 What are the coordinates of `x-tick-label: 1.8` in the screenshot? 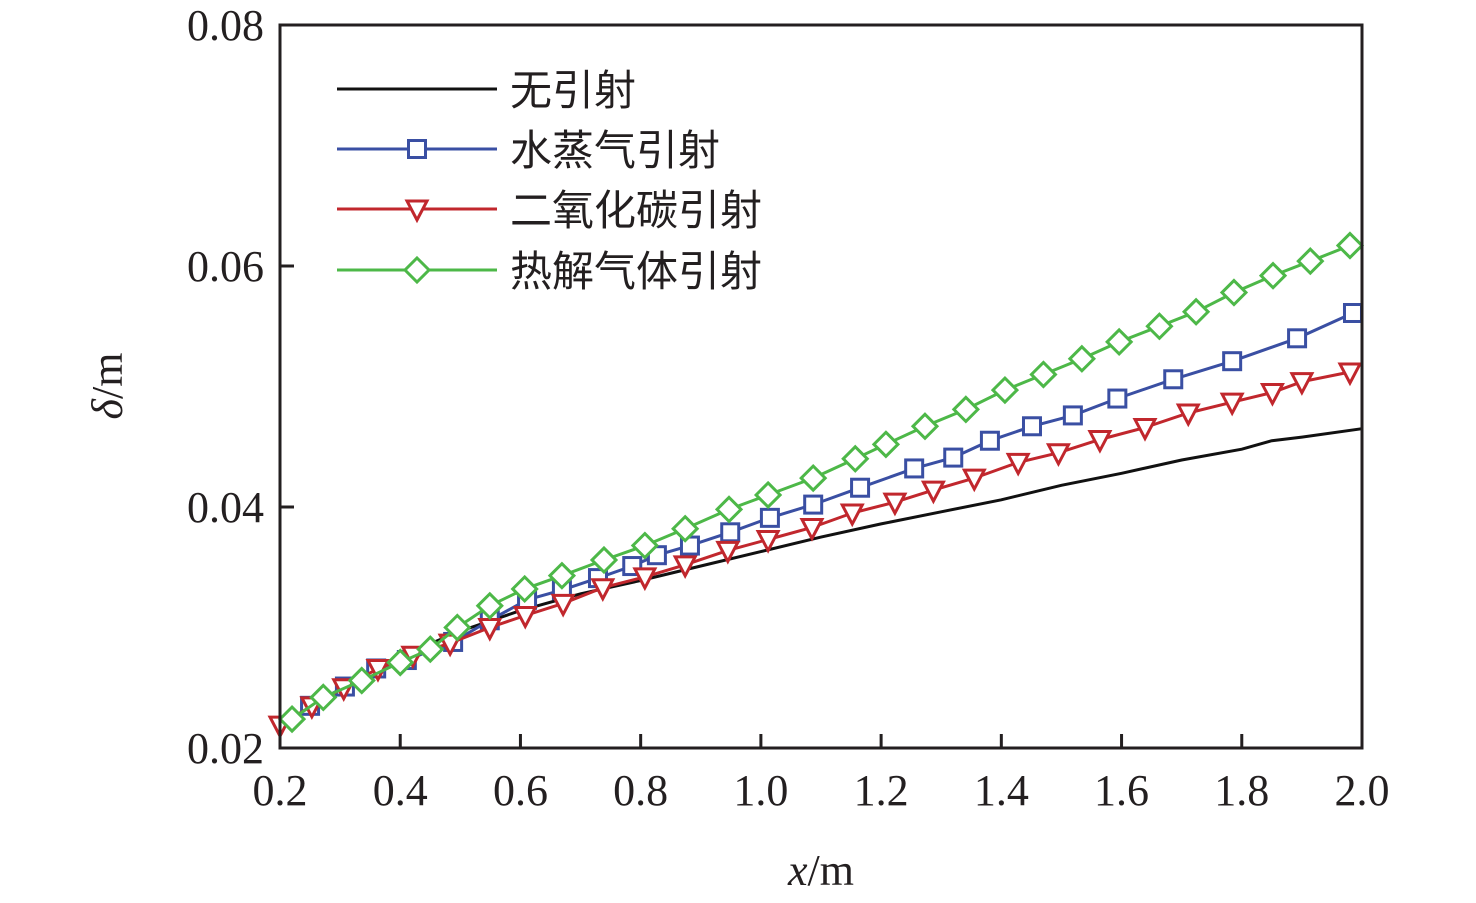 It's located at (1241, 790).